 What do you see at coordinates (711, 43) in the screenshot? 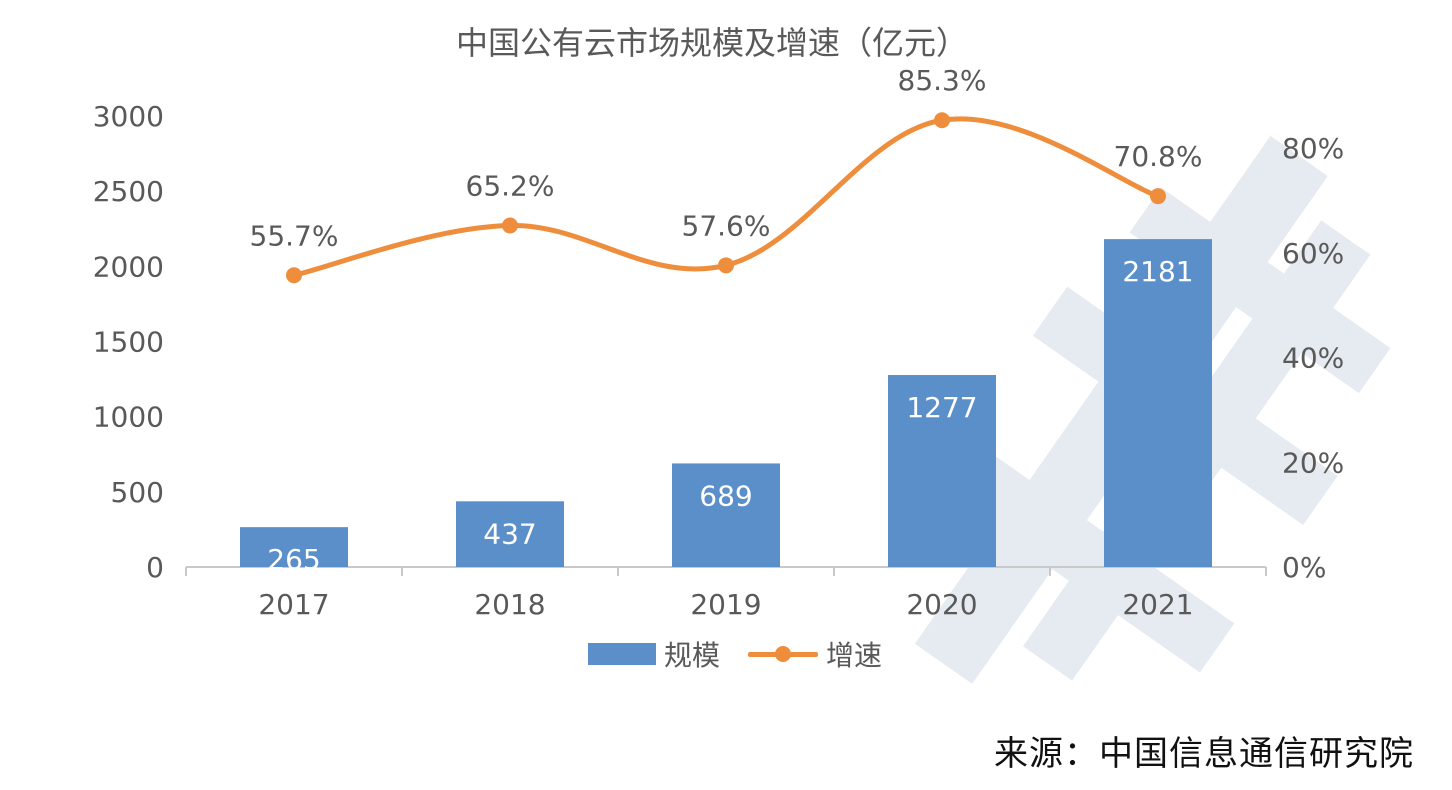
I see `chart-title: 中国公有云市场规模及增速（亿元）` at bounding box center [711, 43].